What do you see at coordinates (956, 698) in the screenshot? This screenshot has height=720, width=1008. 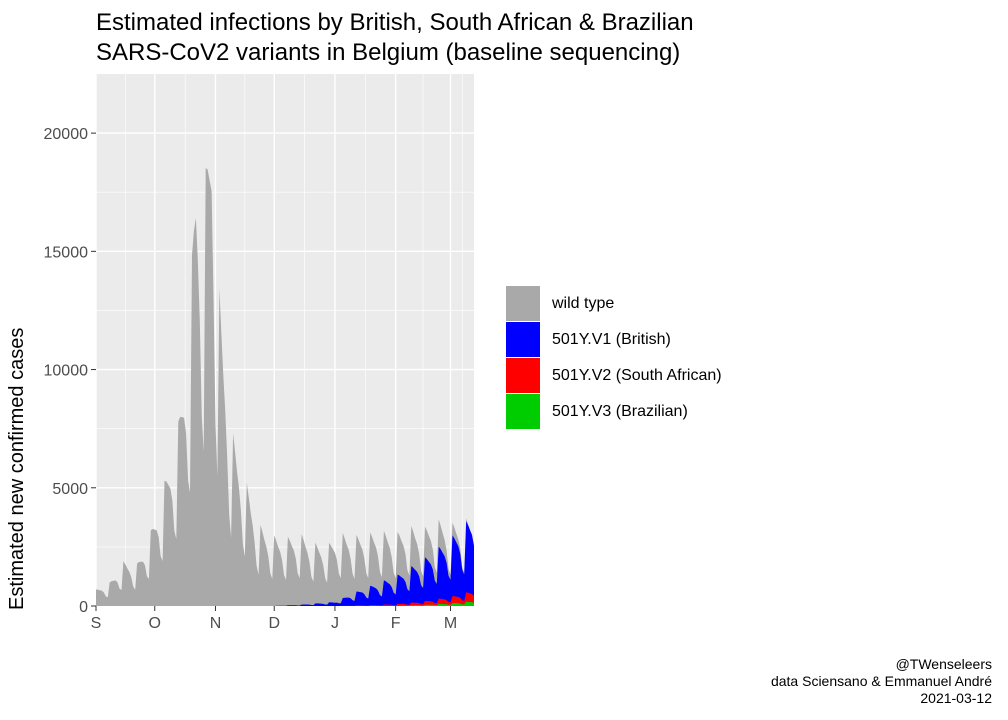 I see `credit-date: 2021-03-12` at bounding box center [956, 698].